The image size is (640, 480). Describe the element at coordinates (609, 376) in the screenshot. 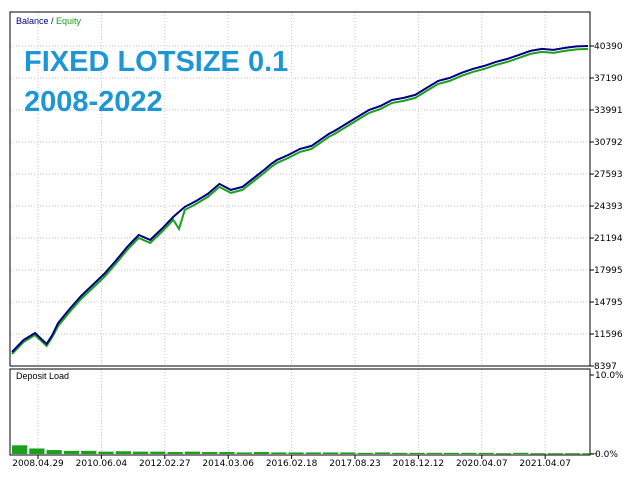

I see `deposit-y-tick-label: 10.0%` at that location.